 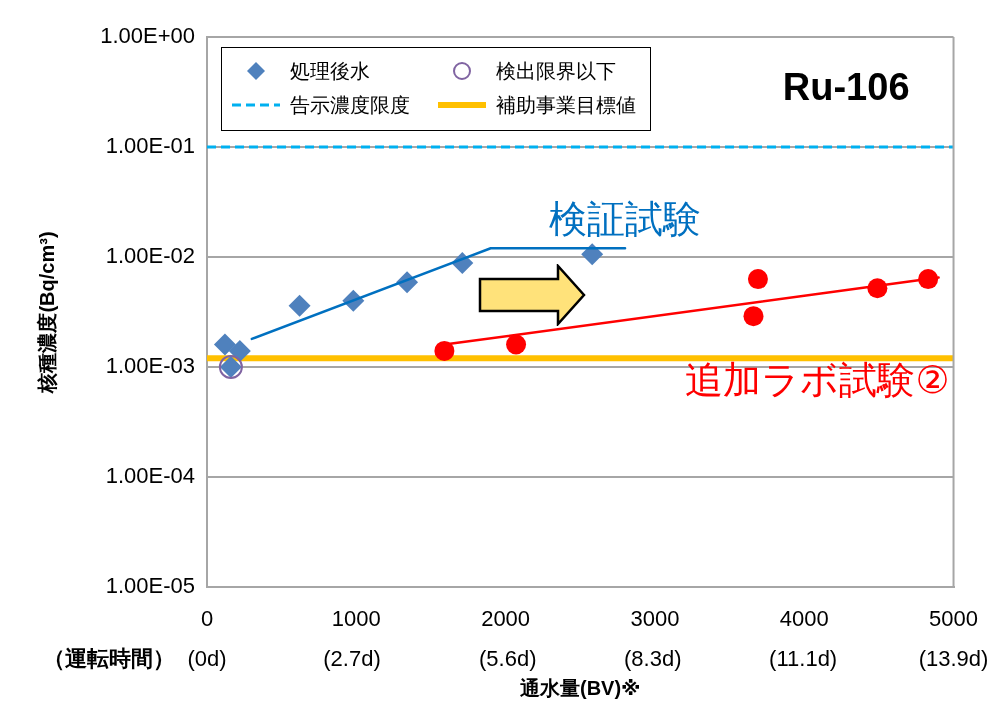 What do you see at coordinates (150, 586) in the screenshot?
I see `y-tick-label: 1.00E-05` at bounding box center [150, 586].